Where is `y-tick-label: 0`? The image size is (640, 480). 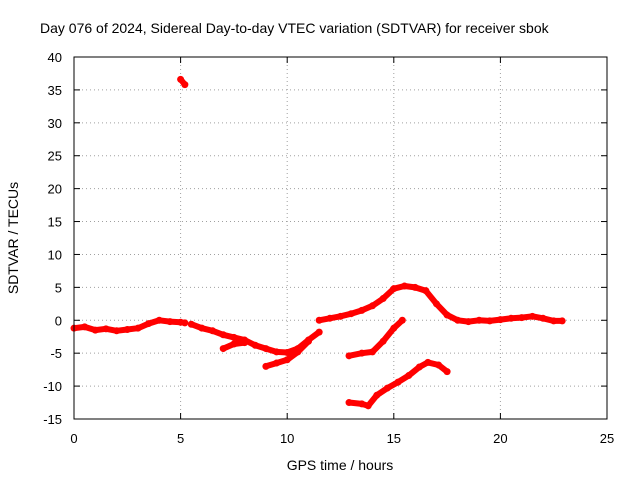 y-tick-label: 0 is located at coordinates (58, 320).